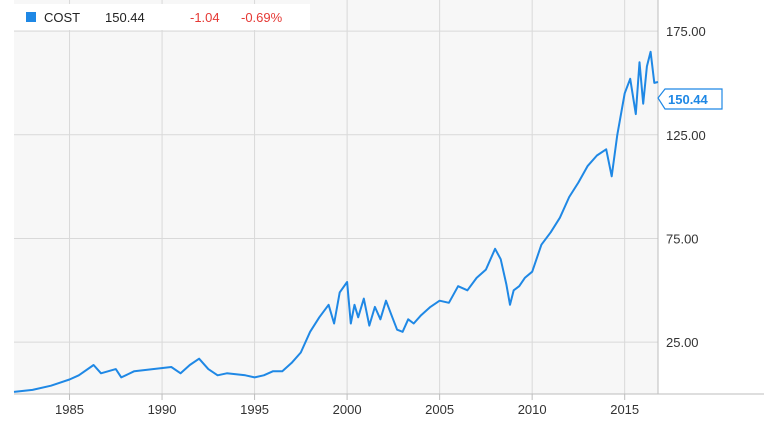  I want to click on x-tick-label: 1990, so click(162, 409).